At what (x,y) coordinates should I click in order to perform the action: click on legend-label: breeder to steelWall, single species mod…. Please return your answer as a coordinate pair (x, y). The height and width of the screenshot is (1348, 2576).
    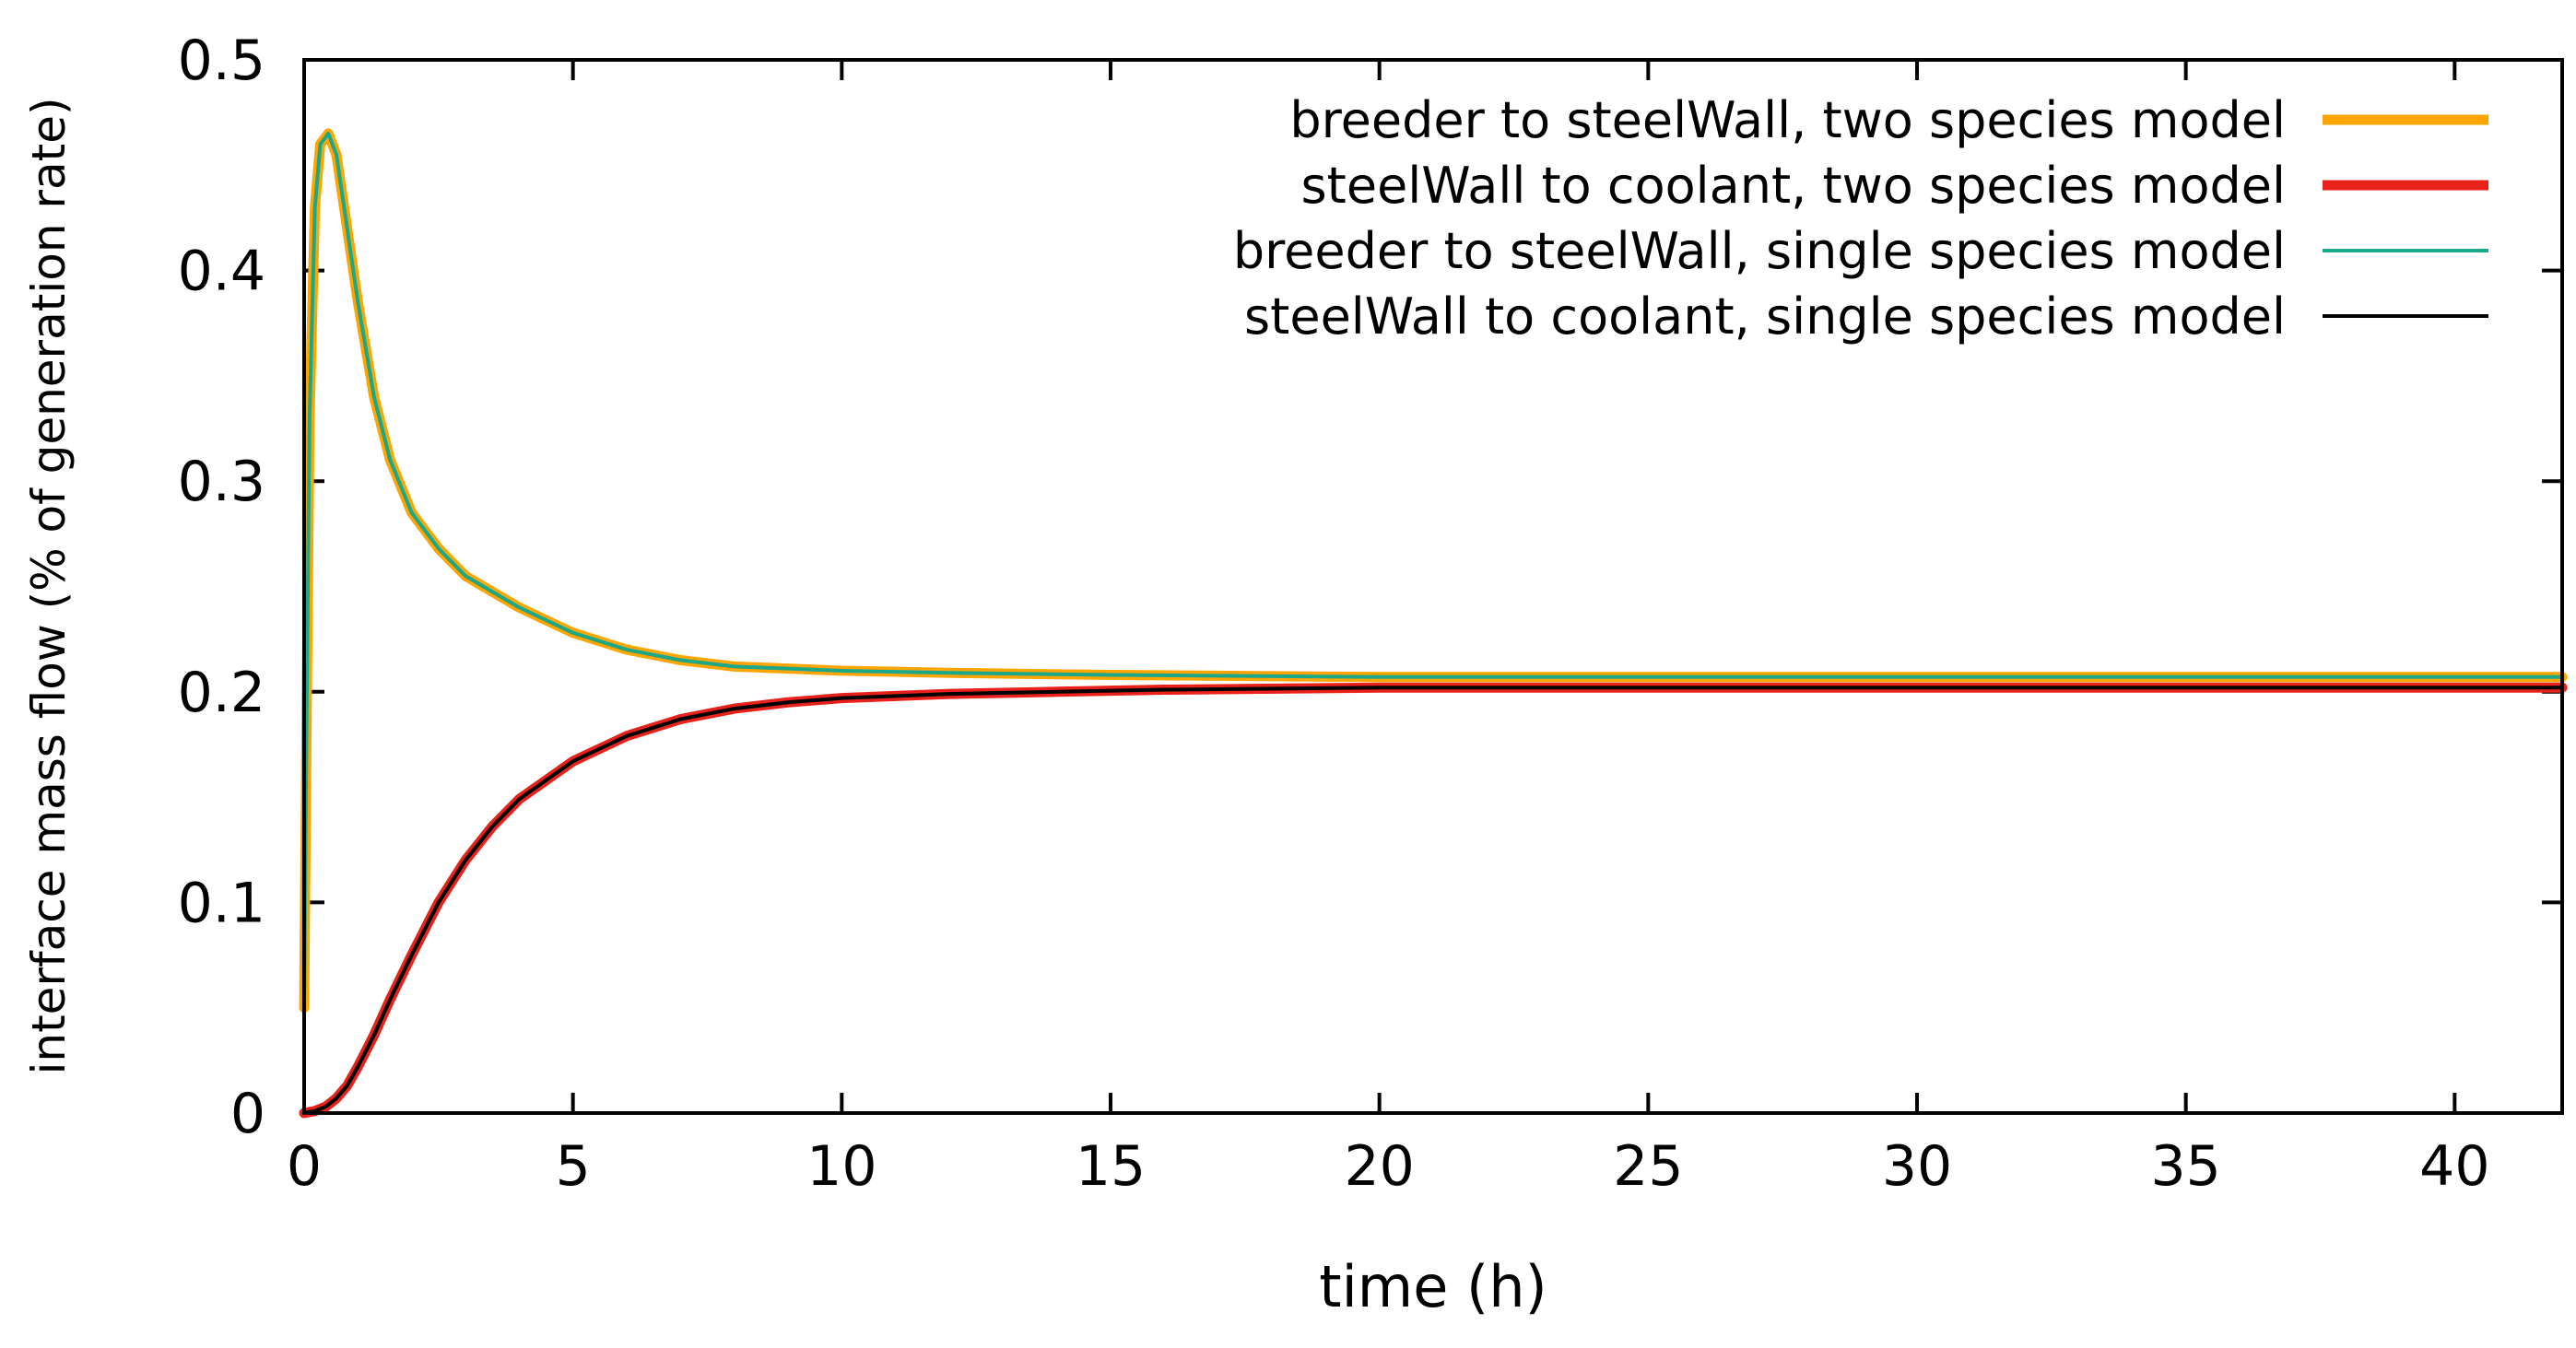
    Looking at the image, I should click on (1759, 251).